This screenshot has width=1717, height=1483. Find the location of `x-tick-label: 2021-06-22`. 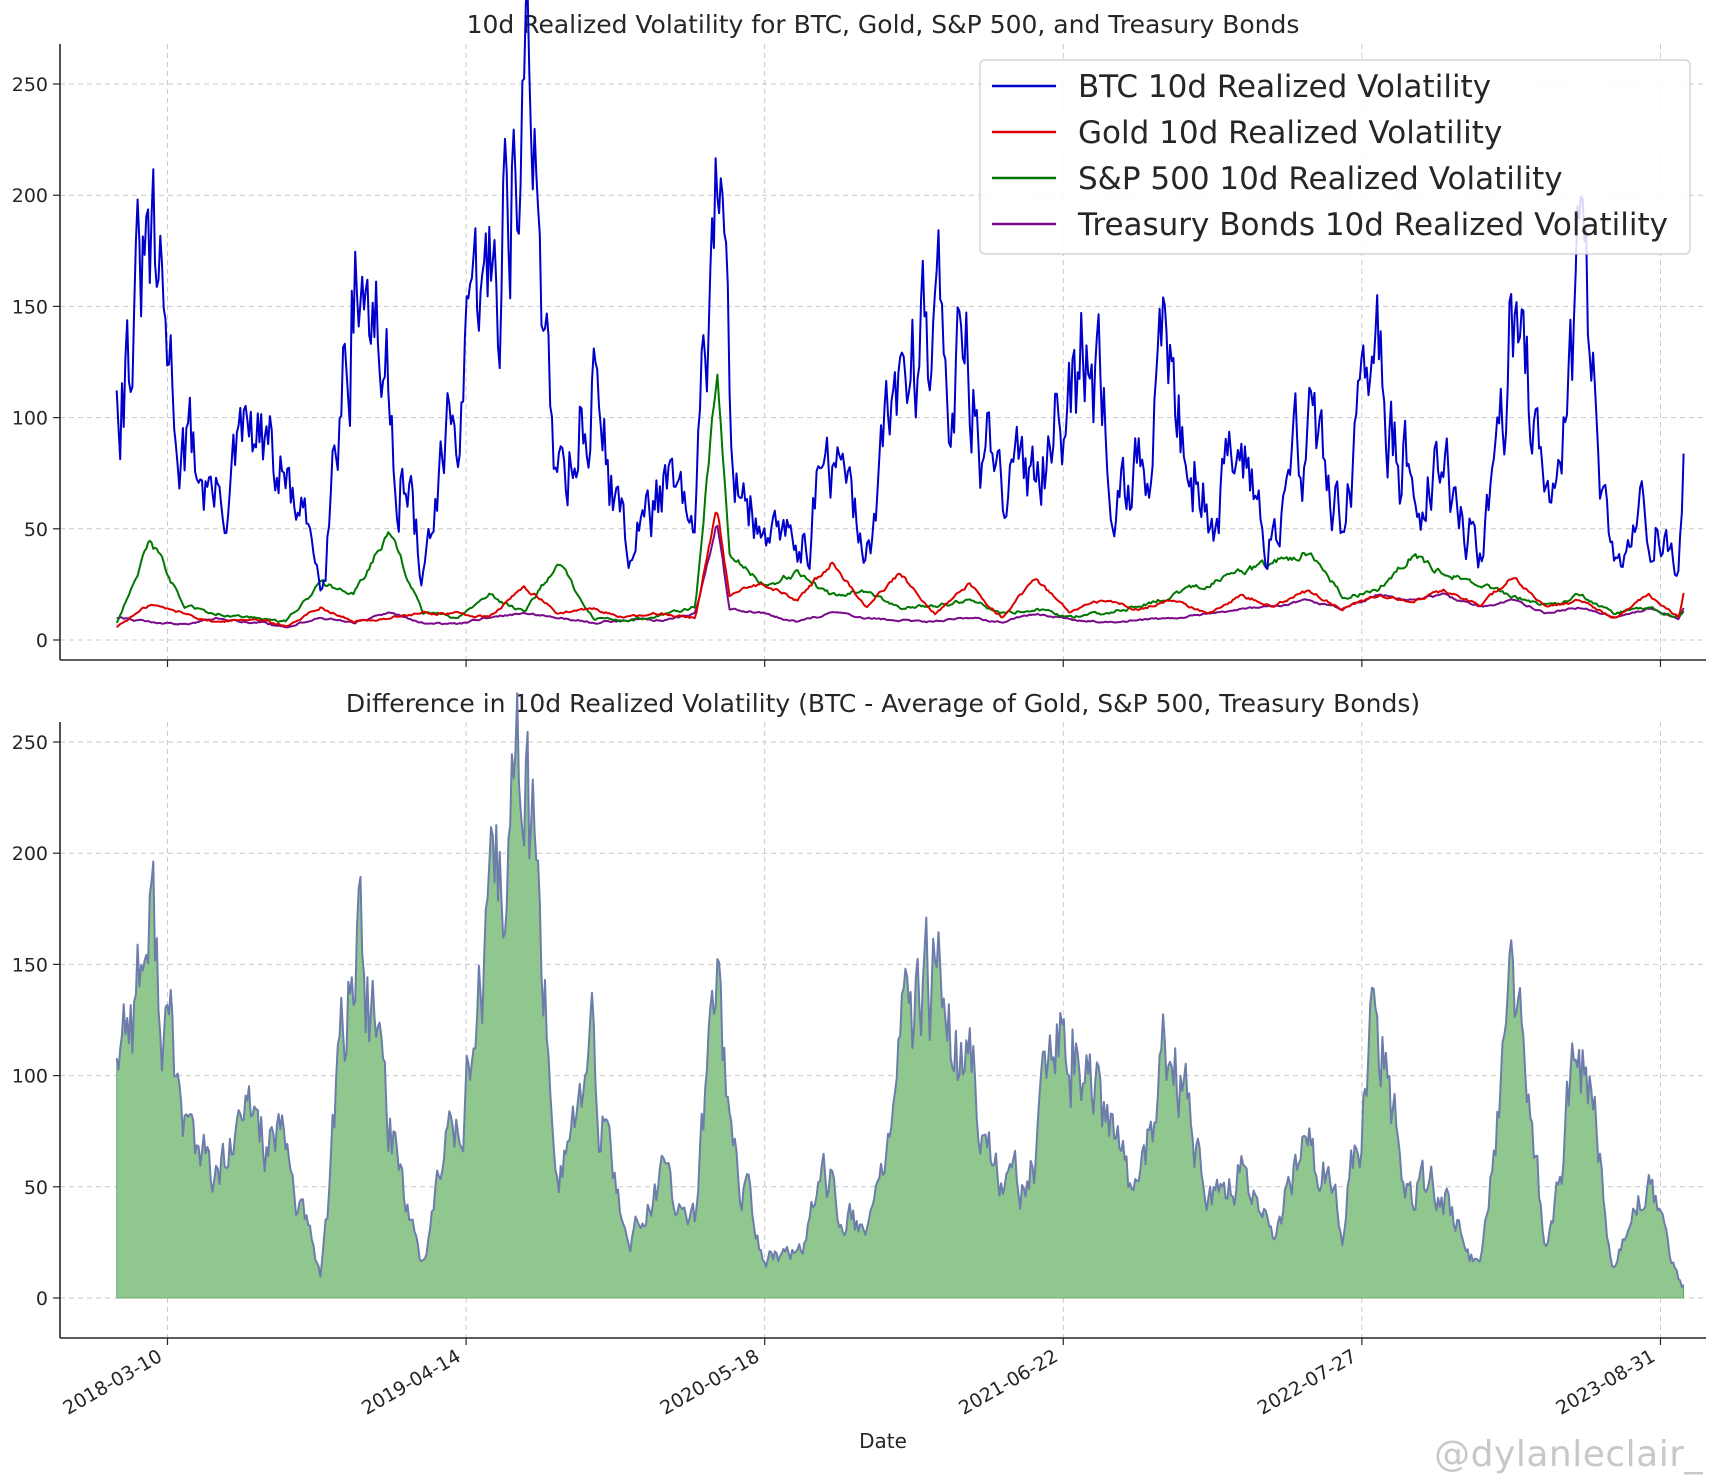

x-tick-label: 2021-06-22 is located at coordinates (1008, 1382).